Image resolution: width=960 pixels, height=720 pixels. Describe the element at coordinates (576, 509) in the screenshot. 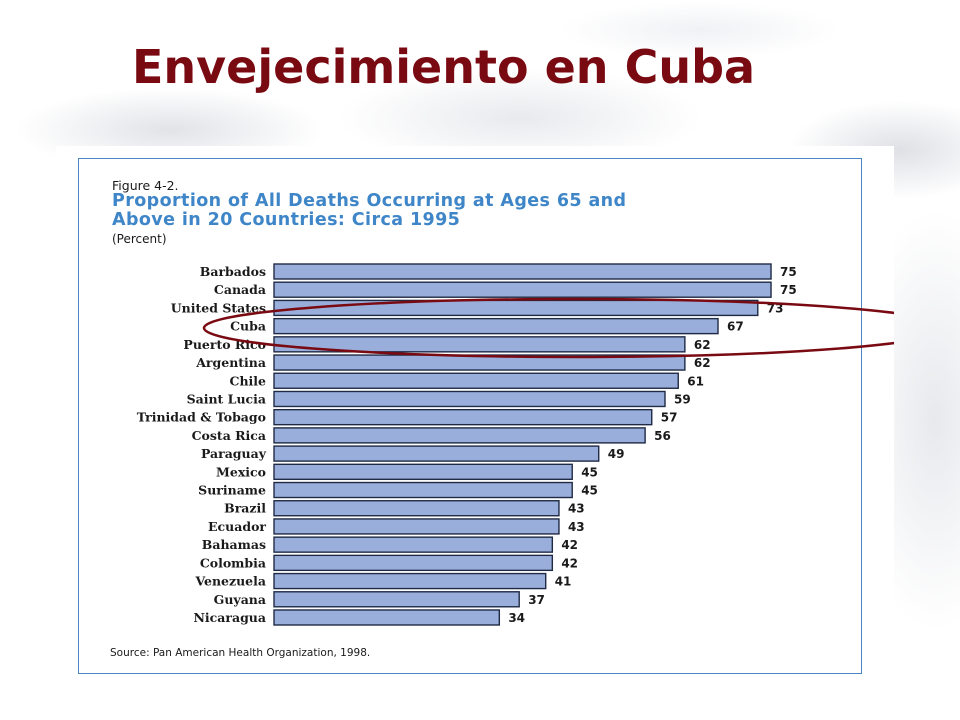

I see `value-label-brazil: 43` at that location.